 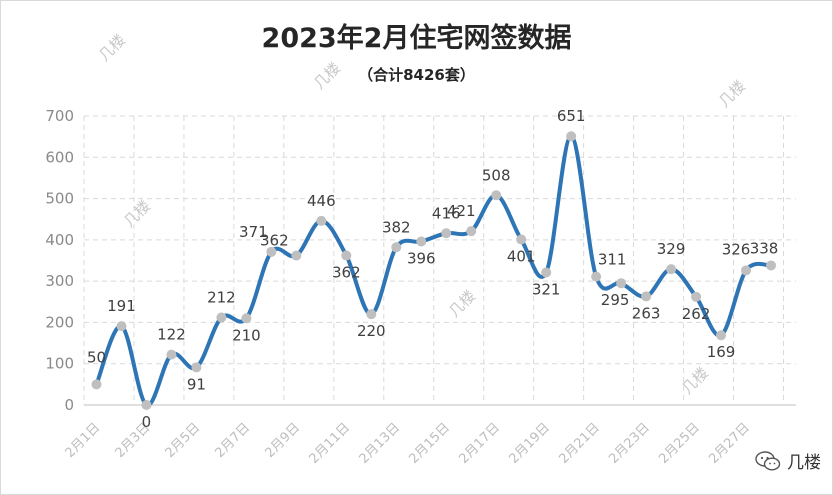 What do you see at coordinates (380, 443) in the screenshot?
I see `x-tick-label: 2月13日` at bounding box center [380, 443].